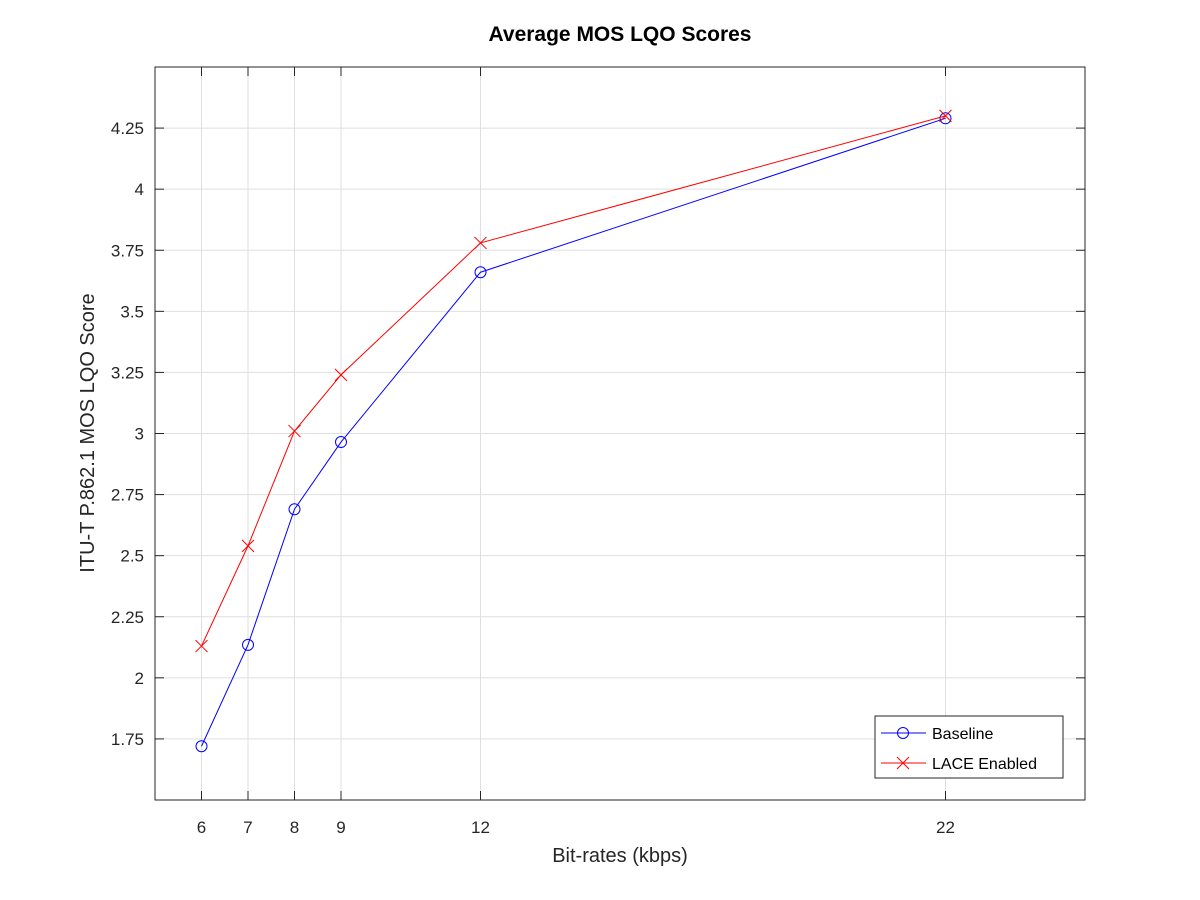 Image resolution: width=1200 pixels, height=900 pixels. What do you see at coordinates (139, 189) in the screenshot?
I see `y-tick-label: 4` at bounding box center [139, 189].